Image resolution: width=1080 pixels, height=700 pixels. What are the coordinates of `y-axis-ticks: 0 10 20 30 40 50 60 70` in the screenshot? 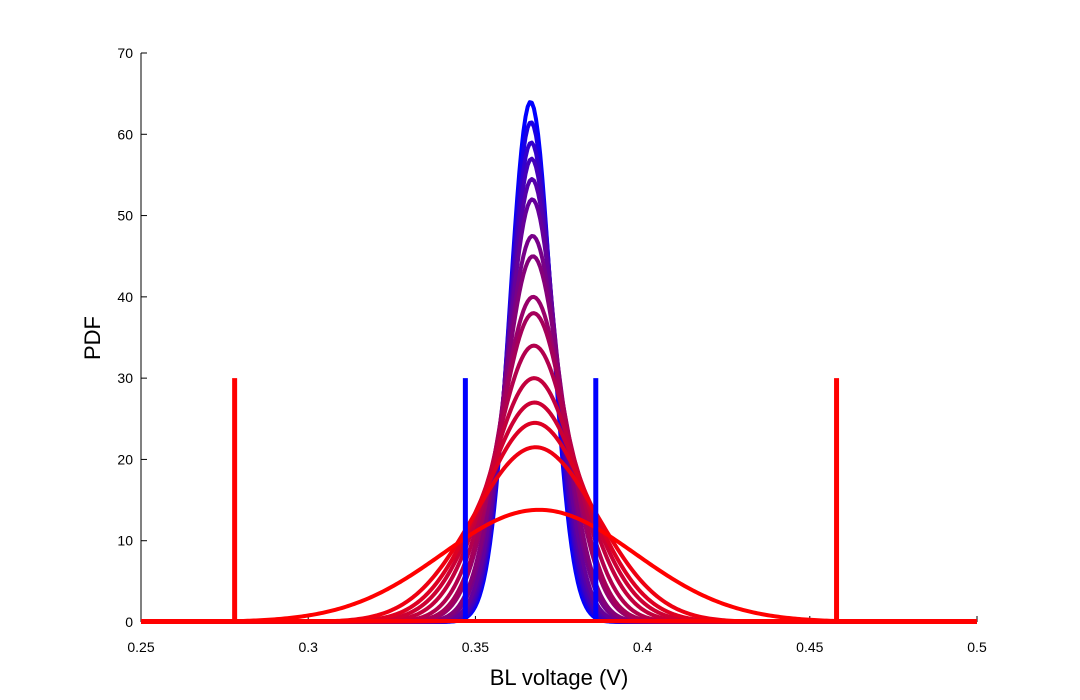 It's located at (132, 337).